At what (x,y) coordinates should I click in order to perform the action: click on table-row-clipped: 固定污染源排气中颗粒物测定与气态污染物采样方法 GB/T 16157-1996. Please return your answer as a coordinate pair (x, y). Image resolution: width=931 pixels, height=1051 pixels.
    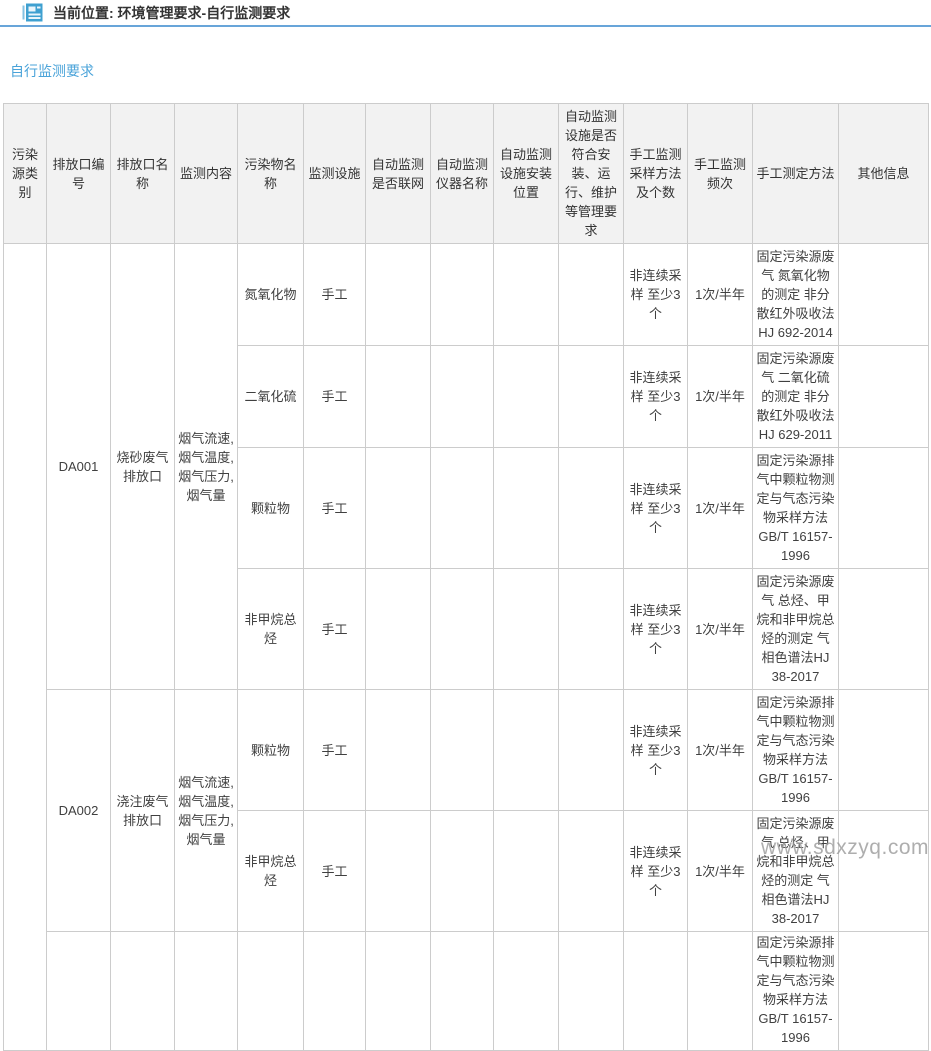
    Looking at the image, I should click on (466, 991).